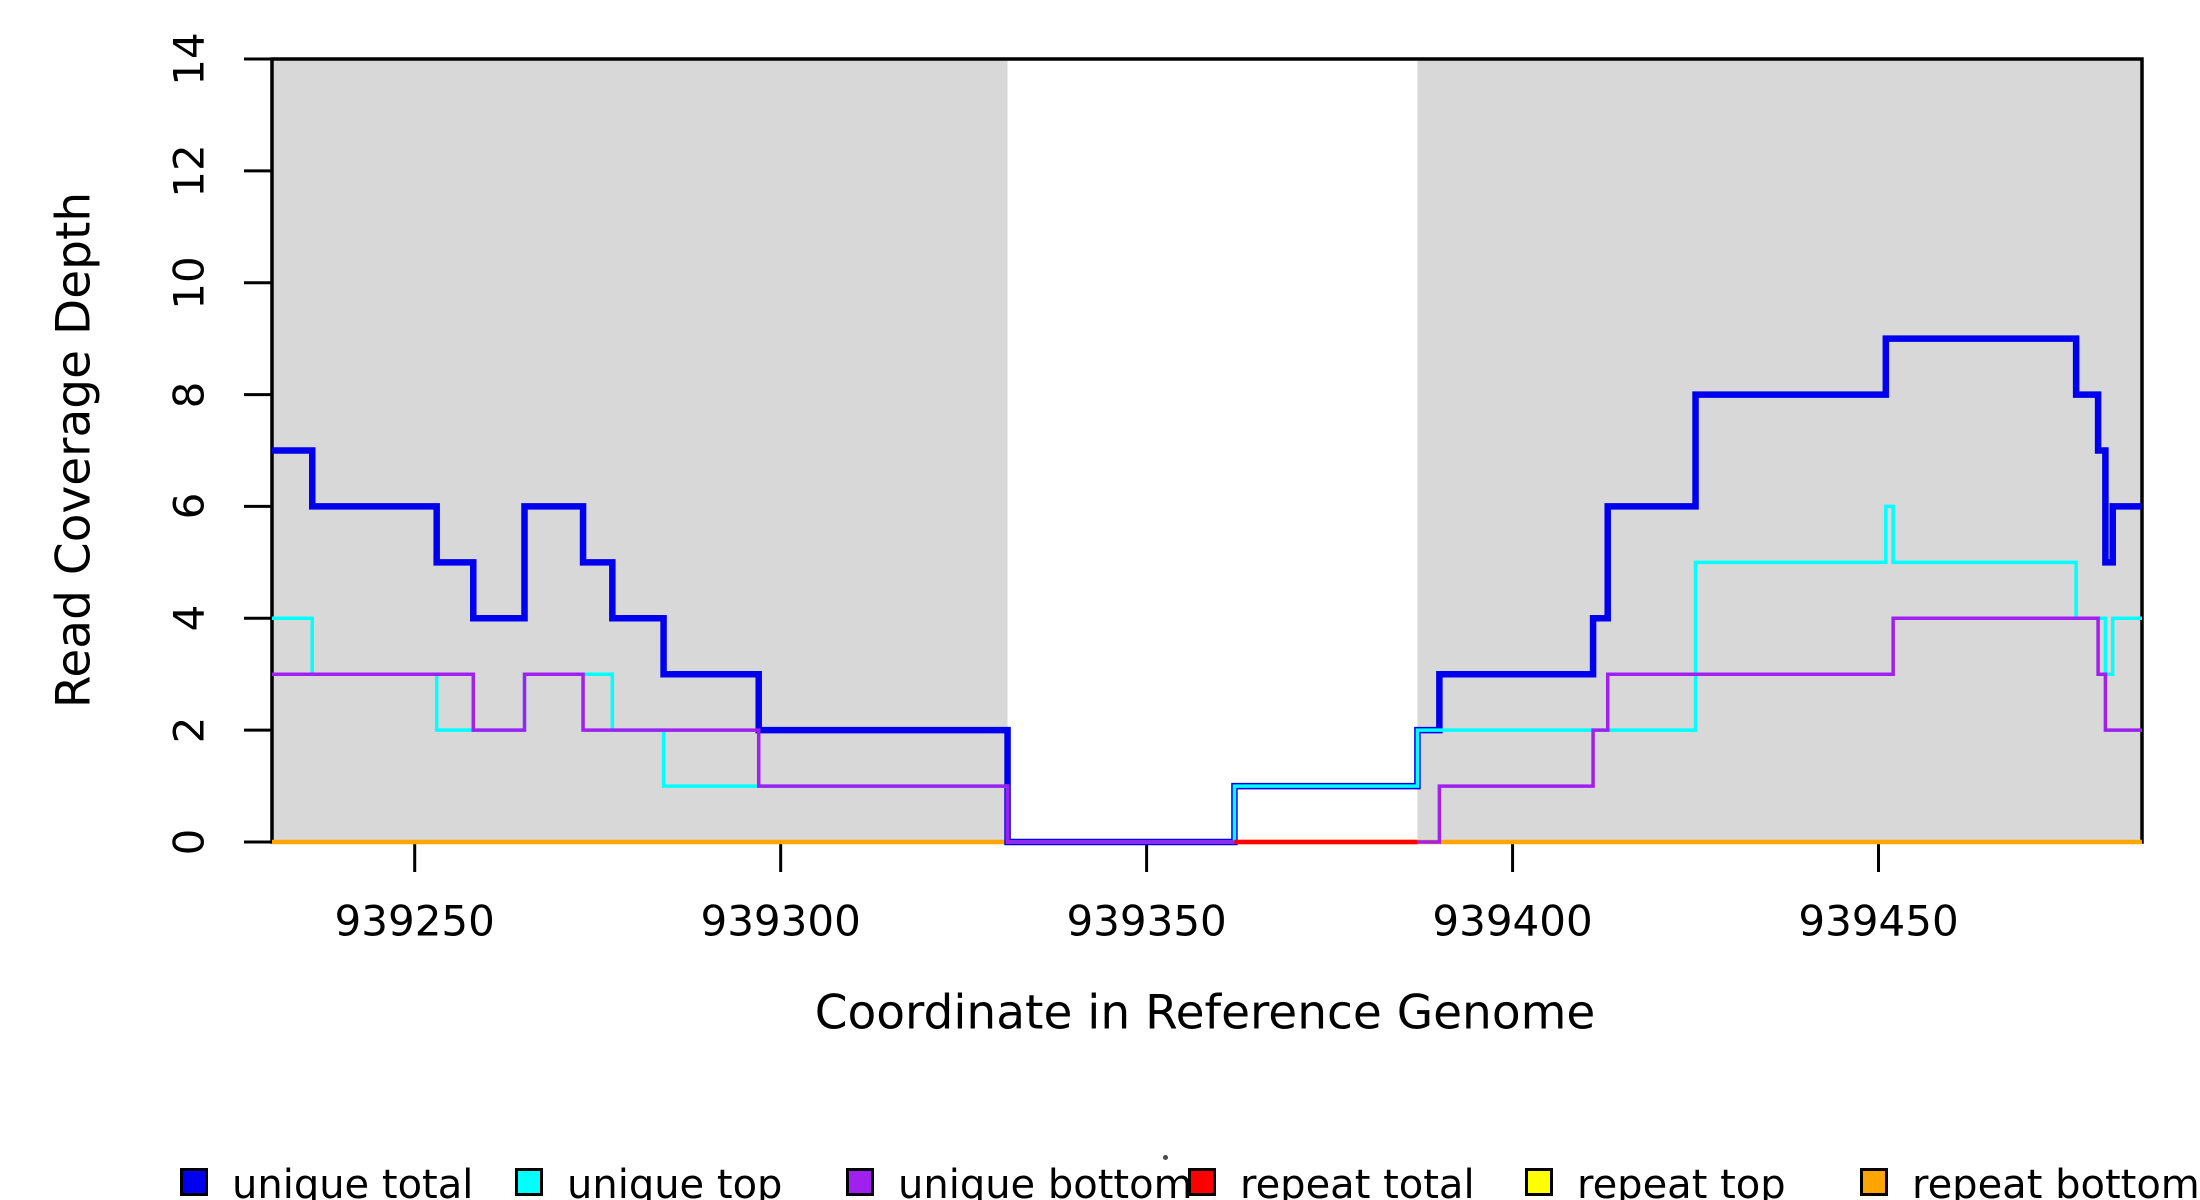 The image size is (2200, 1200). I want to click on legend-label: repeat top, so click(1681, 1181).